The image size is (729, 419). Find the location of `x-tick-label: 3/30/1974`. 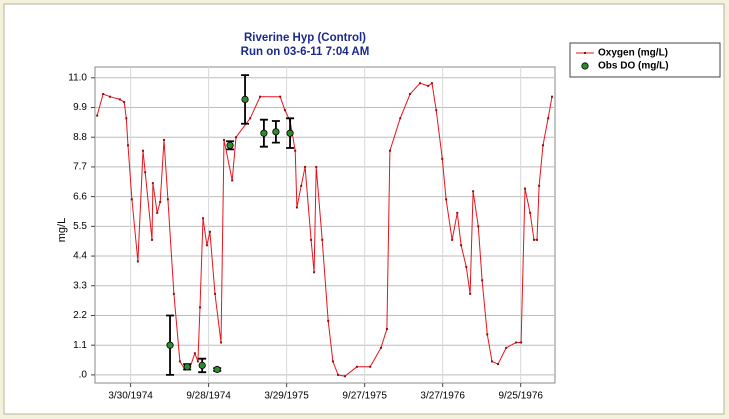

x-tick-label: 3/30/1974 is located at coordinates (130, 396).